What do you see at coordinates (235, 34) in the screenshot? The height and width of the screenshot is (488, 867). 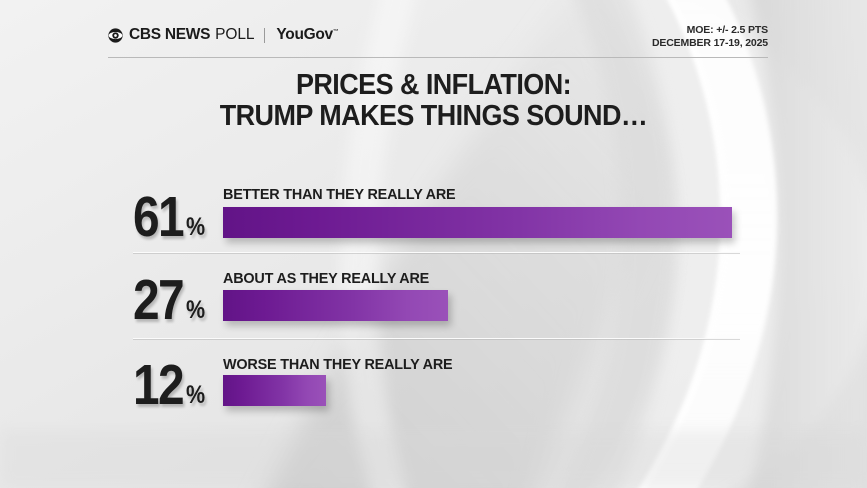 I see `poll-label: POLL` at bounding box center [235, 34].